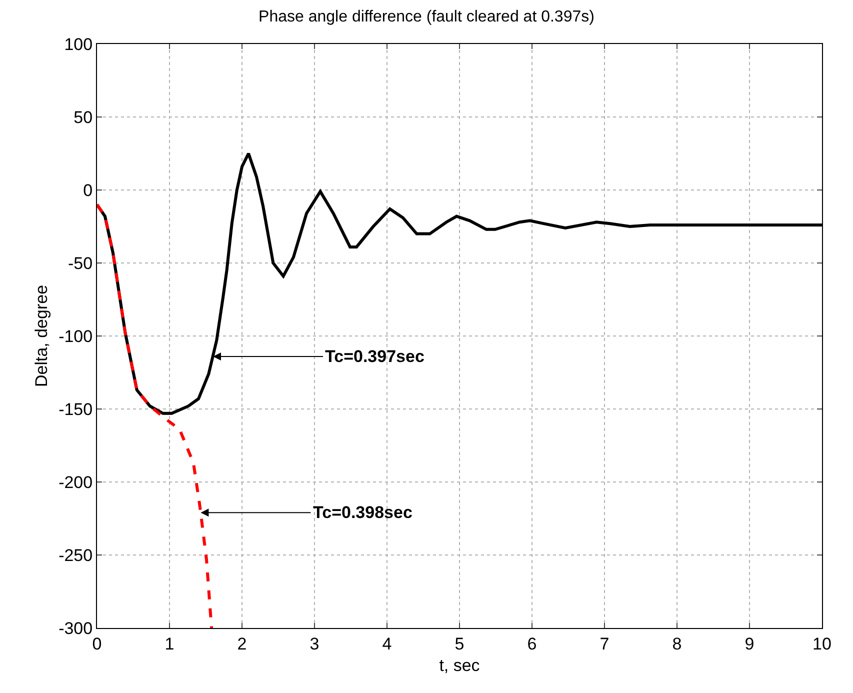 The width and height of the screenshot is (853, 693). What do you see at coordinates (88, 190) in the screenshot?
I see `y-tick-label: 0` at bounding box center [88, 190].